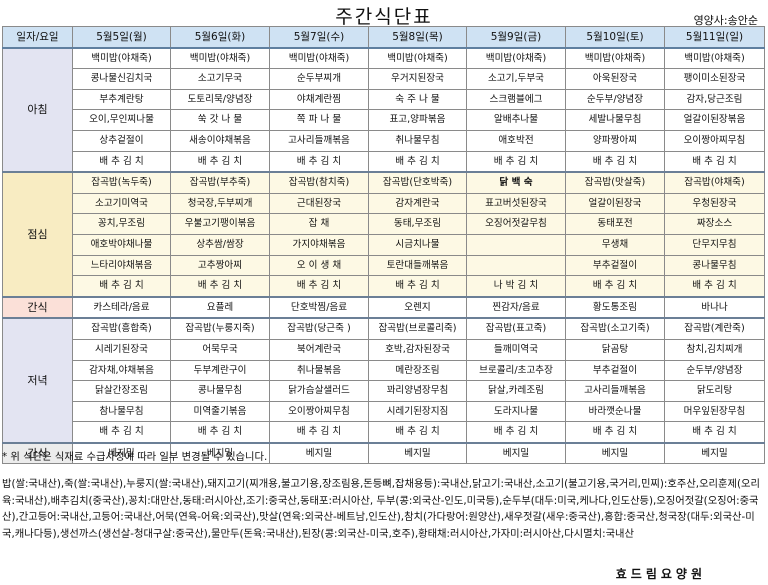 This screenshot has height=585, width=768. Describe the element at coordinates (121, 370) in the screenshot. I see `menu-cell: 감자채,야채볶음` at that location.